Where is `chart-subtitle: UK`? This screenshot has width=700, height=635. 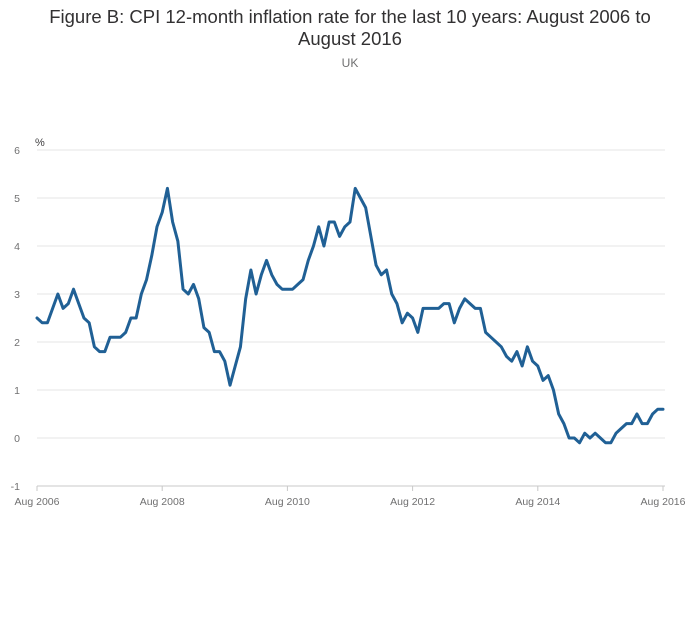 chart-subtitle: UK is located at coordinates (350, 63).